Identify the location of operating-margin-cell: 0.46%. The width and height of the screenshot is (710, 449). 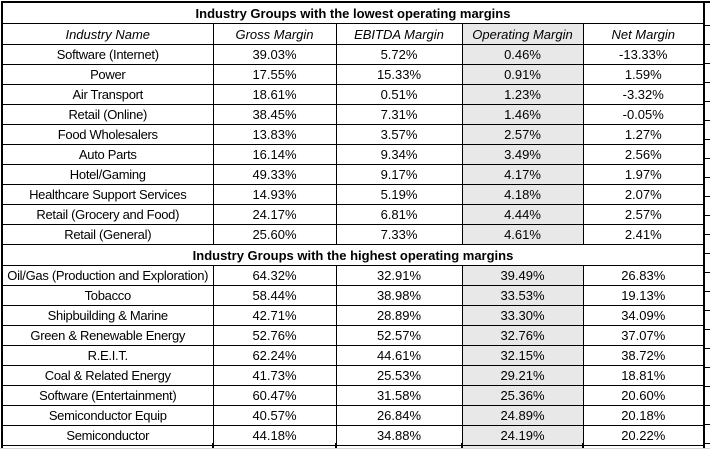
(522, 54).